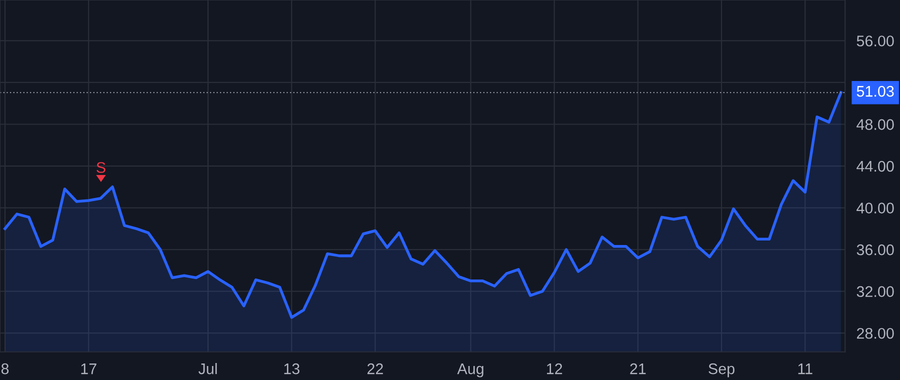  I want to click on y-tick-label: 32.00, so click(875, 292).